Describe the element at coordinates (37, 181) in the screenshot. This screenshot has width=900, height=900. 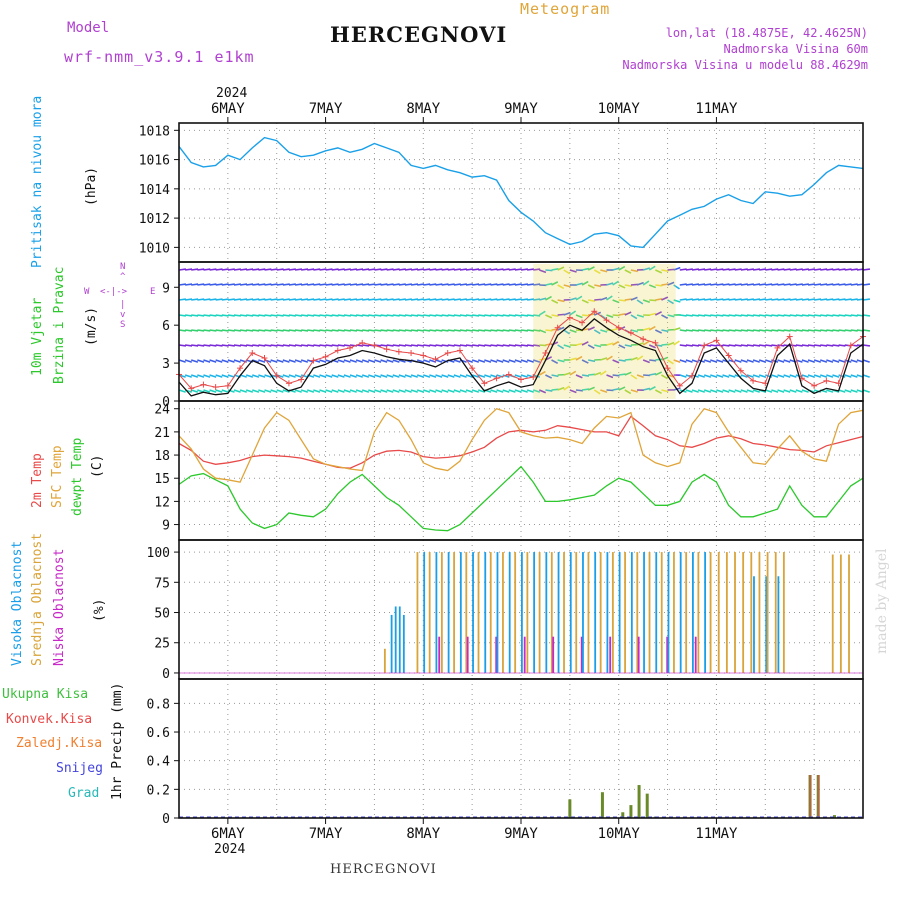
I see `pressure-label: Pritisak na nivou mora` at that location.